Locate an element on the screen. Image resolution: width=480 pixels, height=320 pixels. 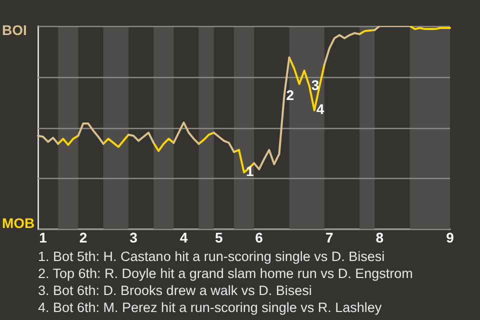
x-tick-label: 5 is located at coordinates (218, 237).